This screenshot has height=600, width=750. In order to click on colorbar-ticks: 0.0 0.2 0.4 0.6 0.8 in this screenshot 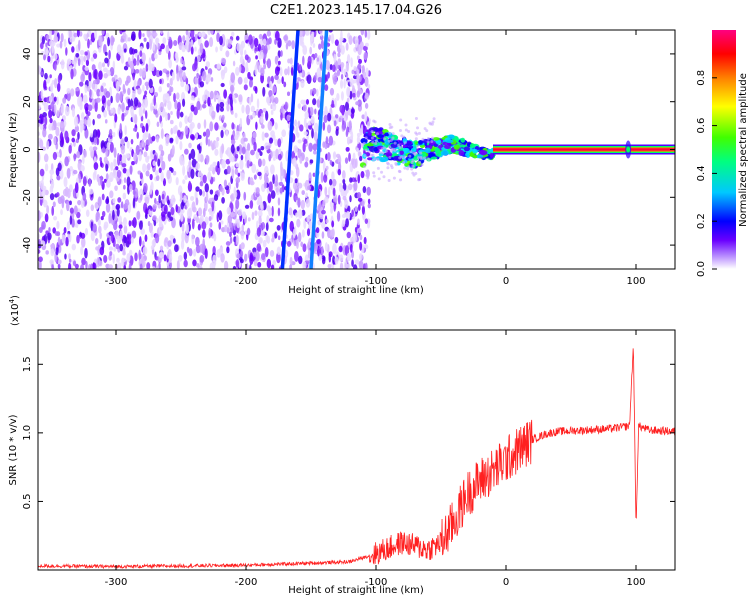, I will do `click(706, 173)`.